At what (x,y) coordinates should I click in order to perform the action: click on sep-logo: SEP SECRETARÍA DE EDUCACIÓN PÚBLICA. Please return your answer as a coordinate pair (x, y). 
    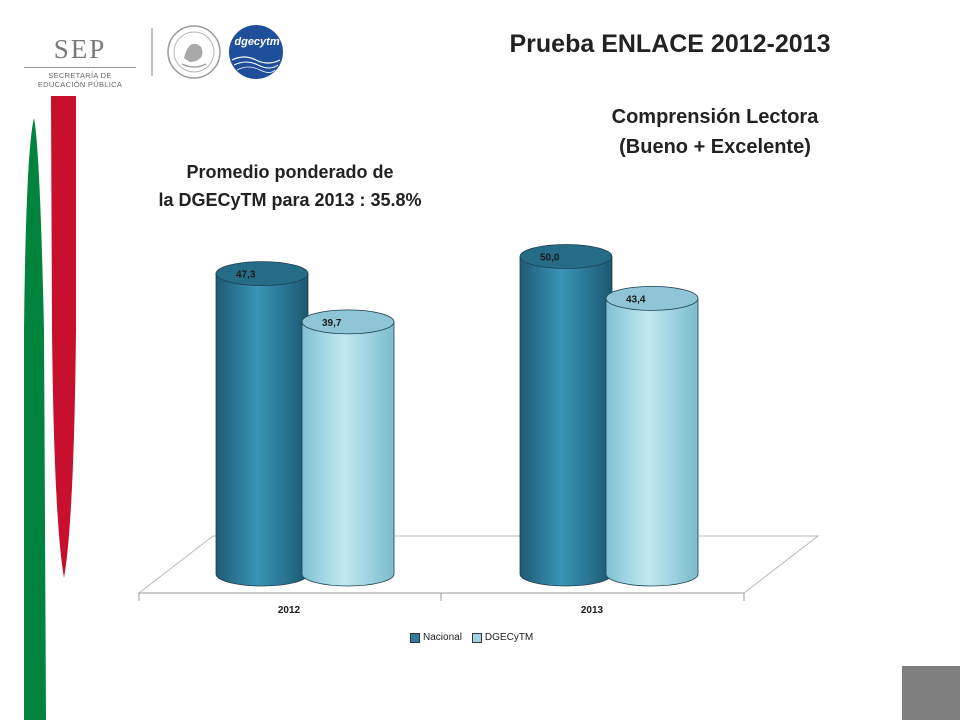
    Looking at the image, I should click on (80, 61).